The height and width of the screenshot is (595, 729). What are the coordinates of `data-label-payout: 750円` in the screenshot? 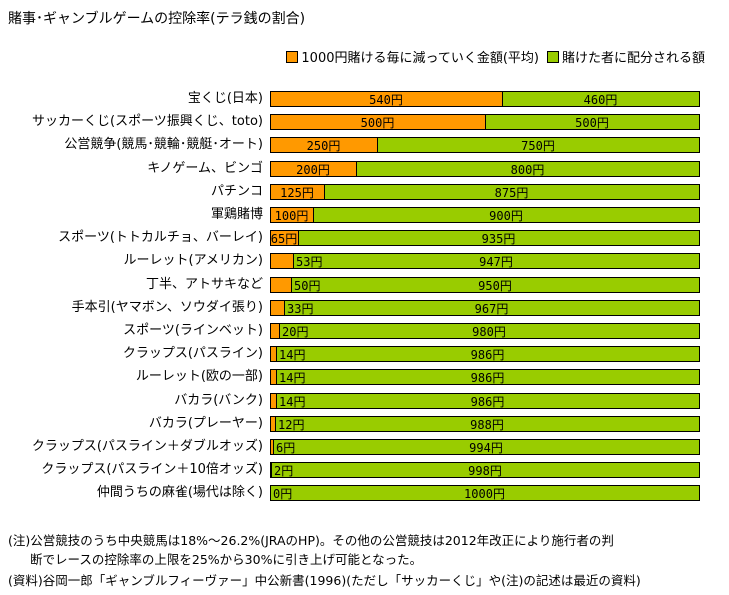 It's located at (538, 146).